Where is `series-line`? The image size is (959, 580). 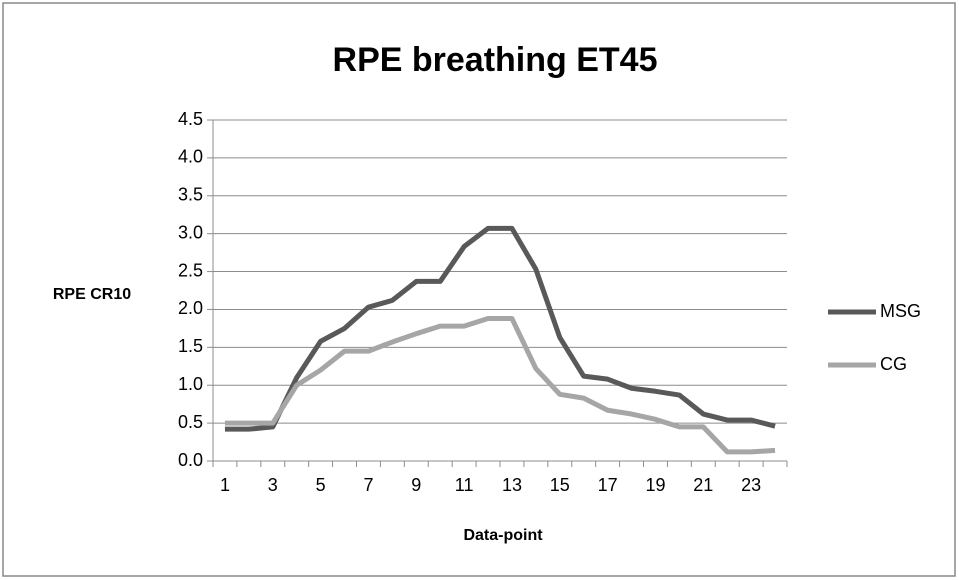 series-line is located at coordinates (500, 385).